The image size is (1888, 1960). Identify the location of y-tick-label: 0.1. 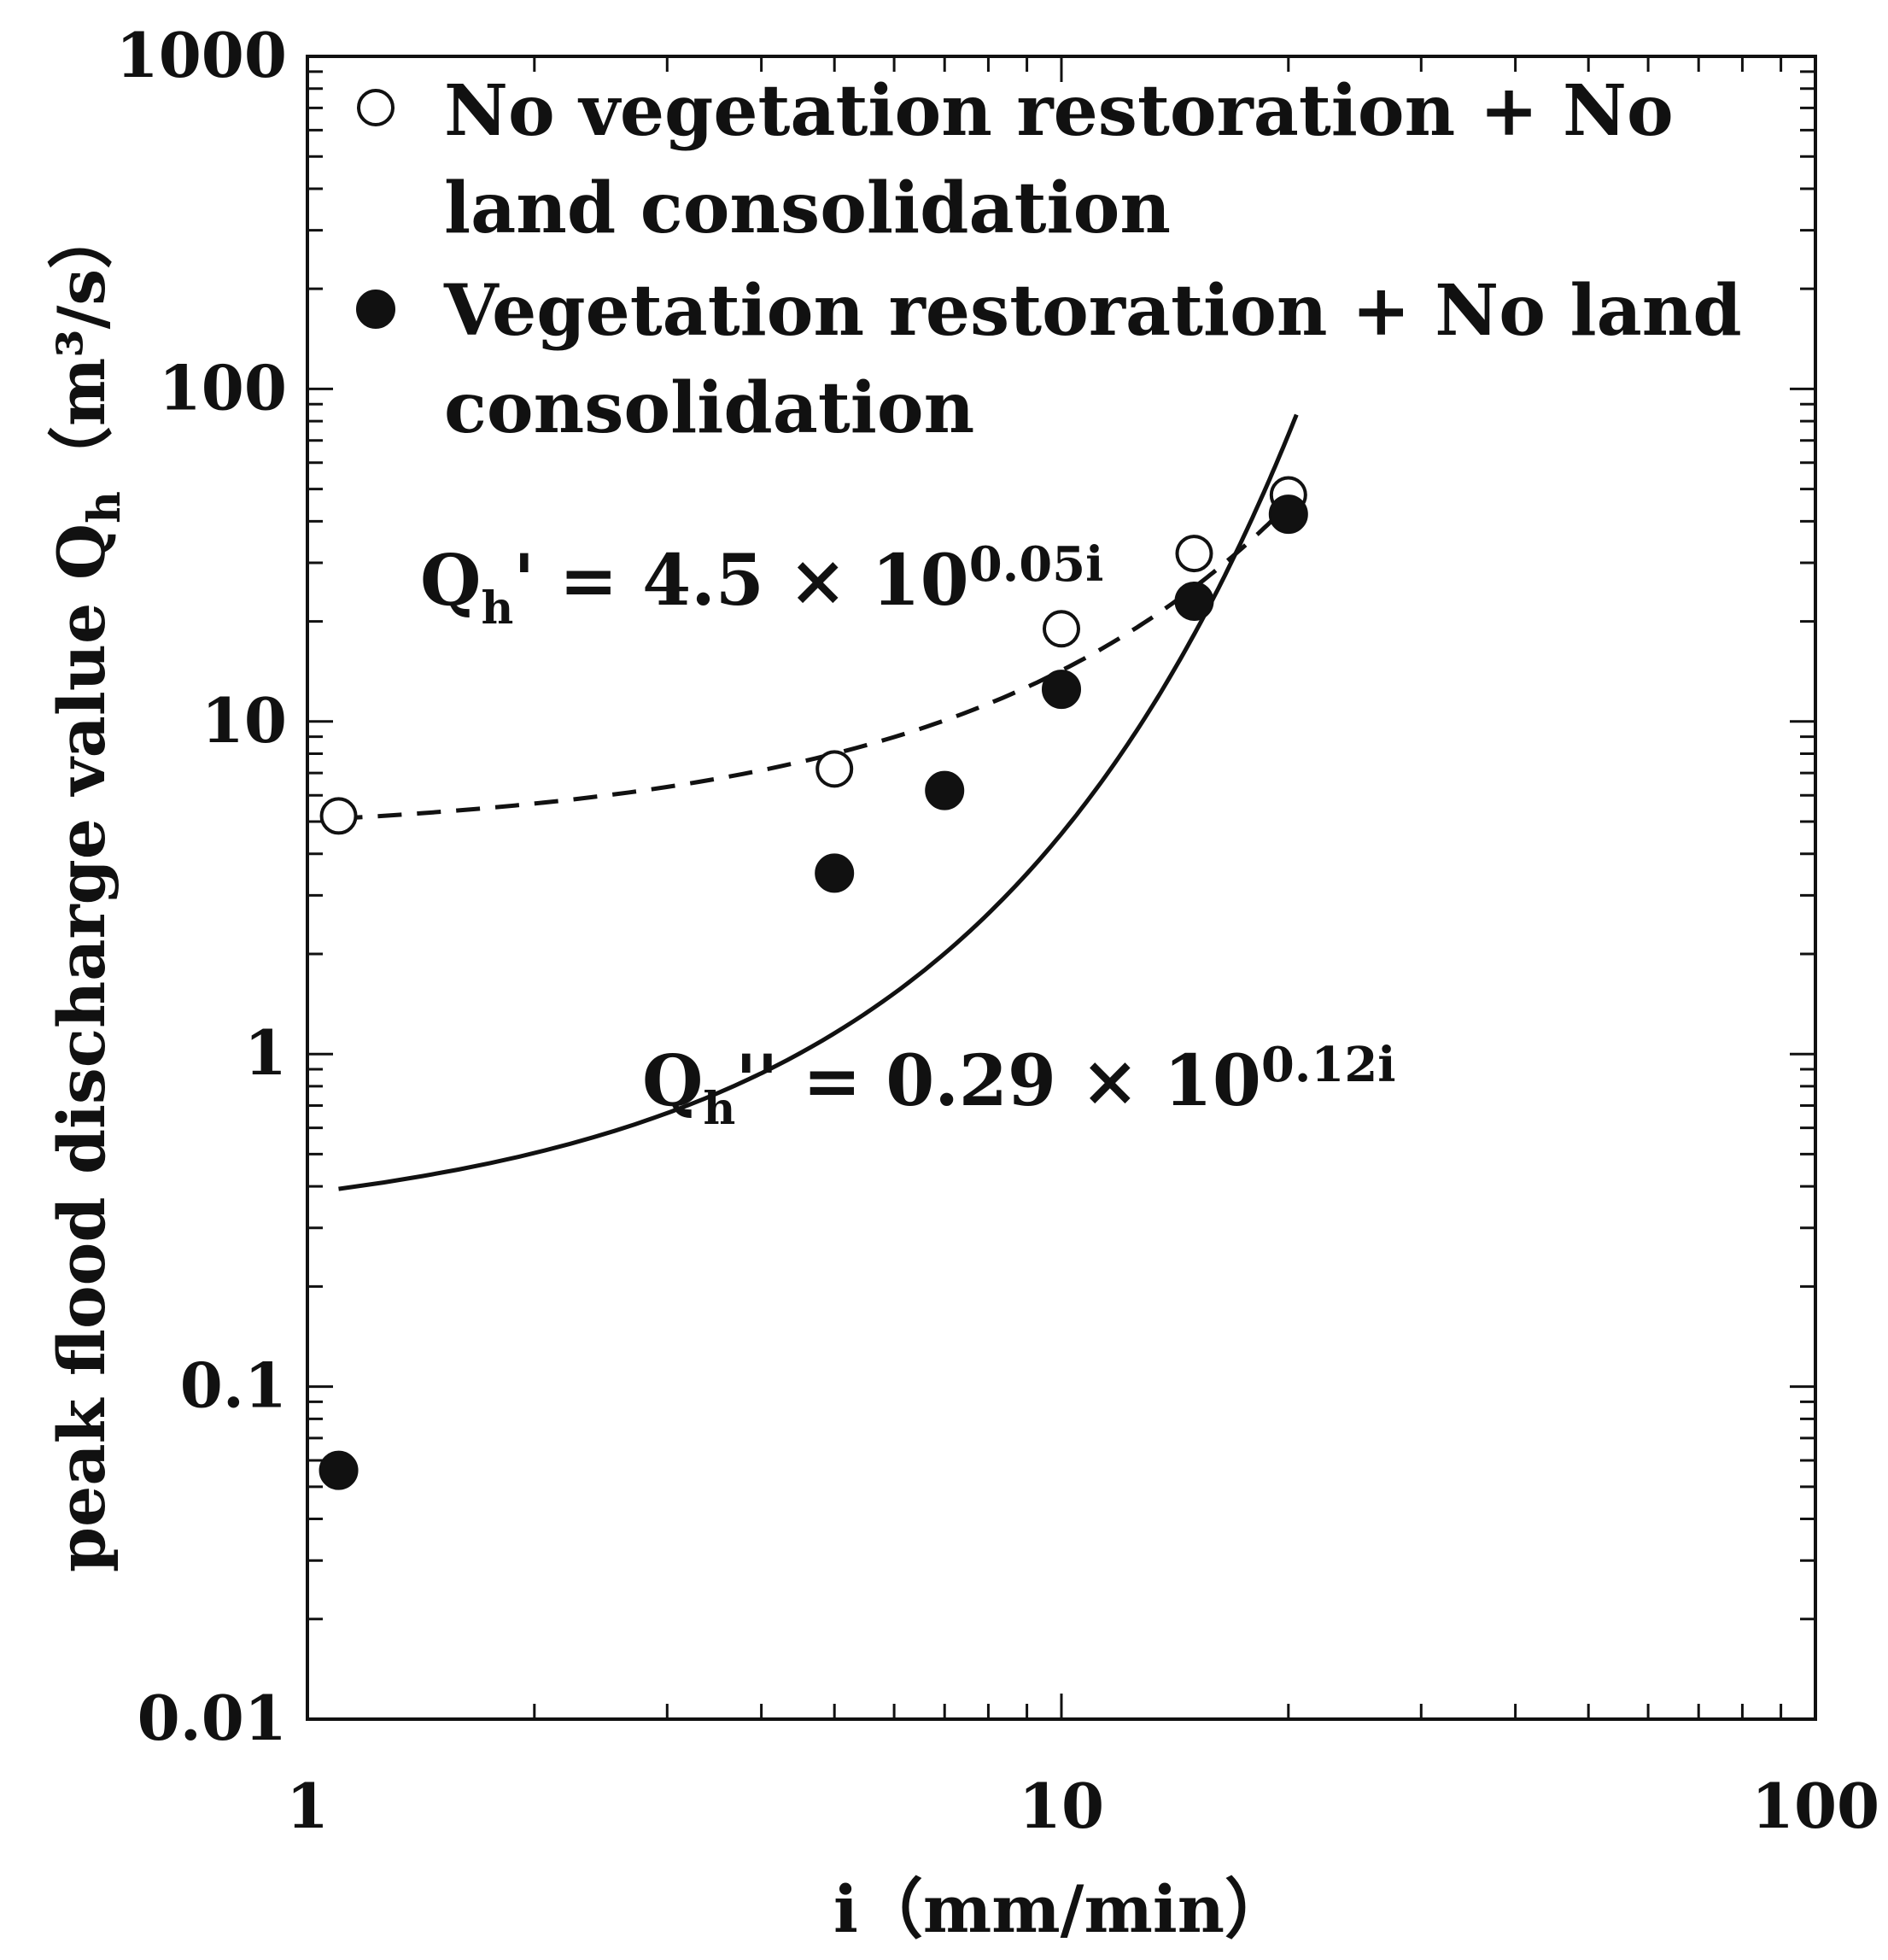
(233, 1385).